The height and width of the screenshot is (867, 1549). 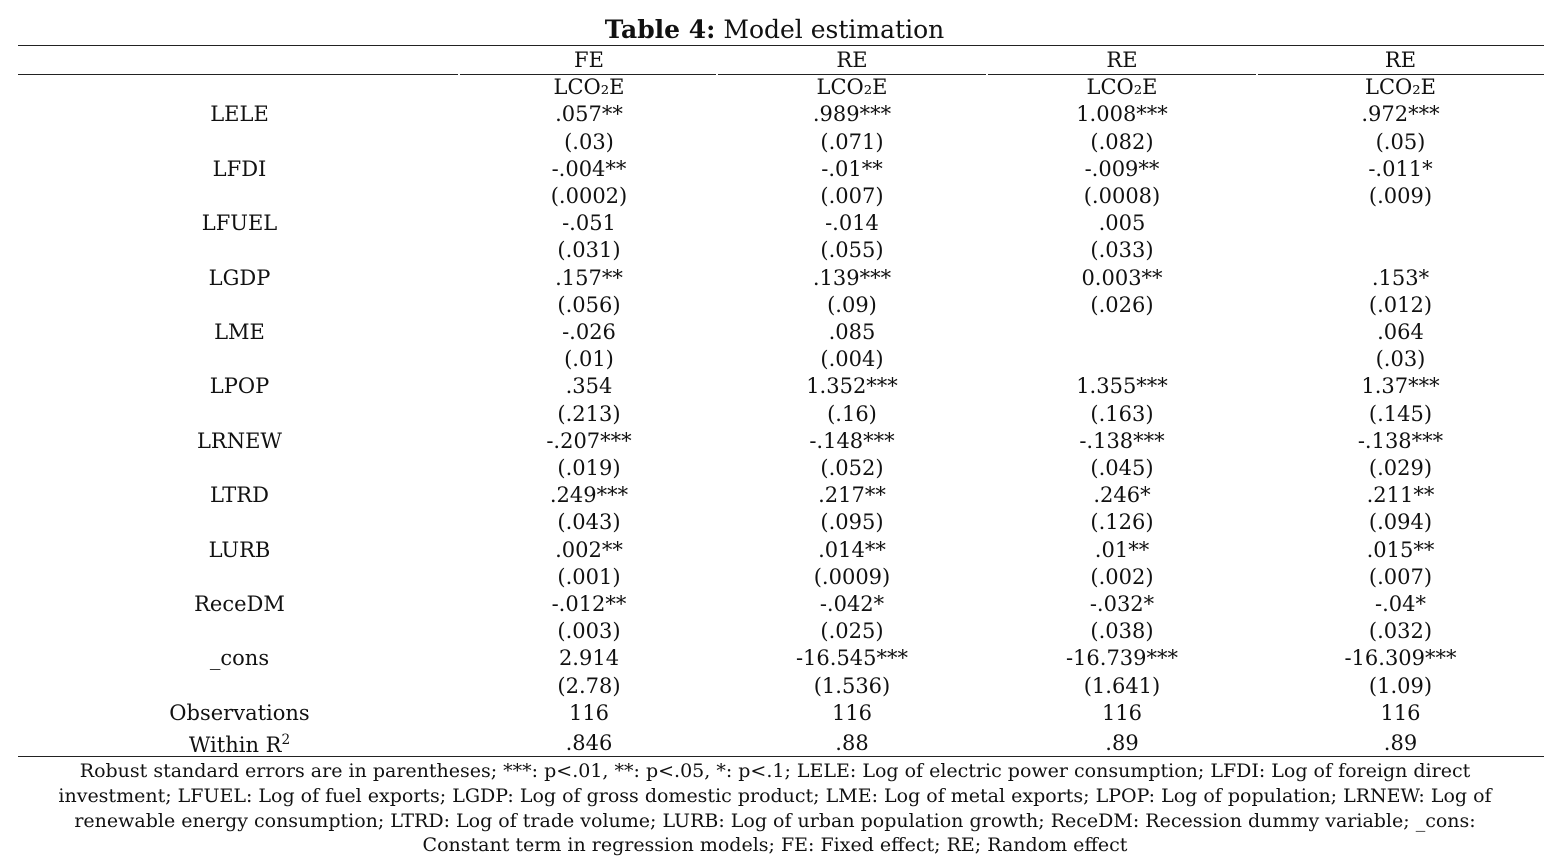 What do you see at coordinates (852, 168) in the screenshot?
I see `coefficient-cell: -.01**` at bounding box center [852, 168].